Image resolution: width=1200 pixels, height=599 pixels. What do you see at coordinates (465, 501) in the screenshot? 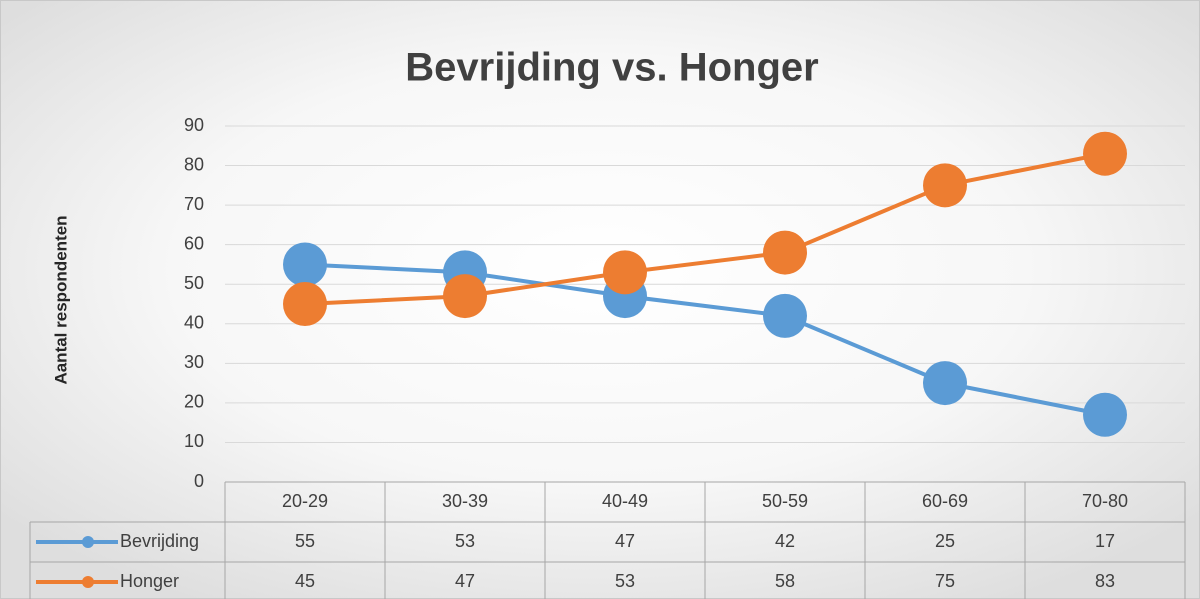
I see `x-tick-label: 30-39` at bounding box center [465, 501].